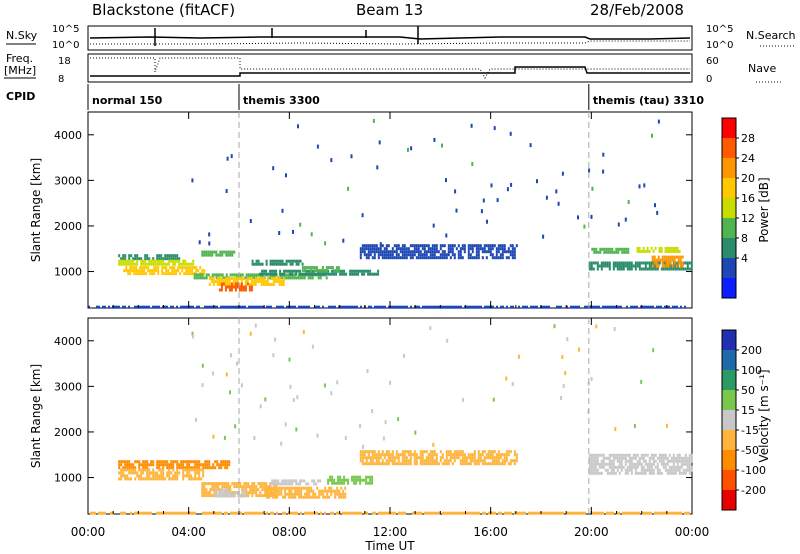 The image size is (800, 554). Describe the element at coordinates (19, 58) in the screenshot. I see `freq-label-line1: Freq.` at that location.